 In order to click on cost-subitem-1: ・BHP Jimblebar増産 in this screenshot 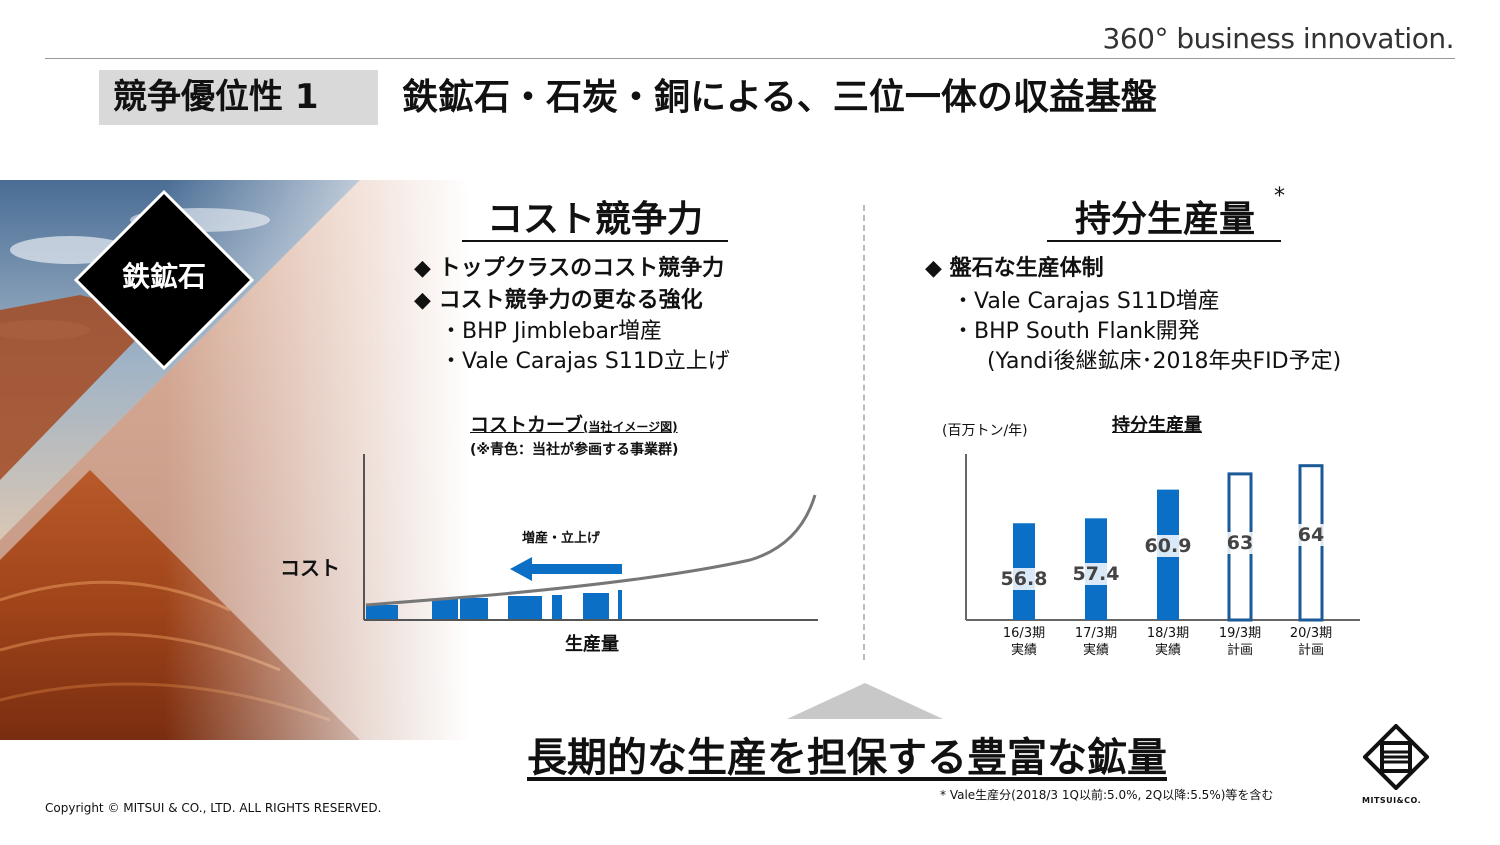, I will do `click(551, 331)`.